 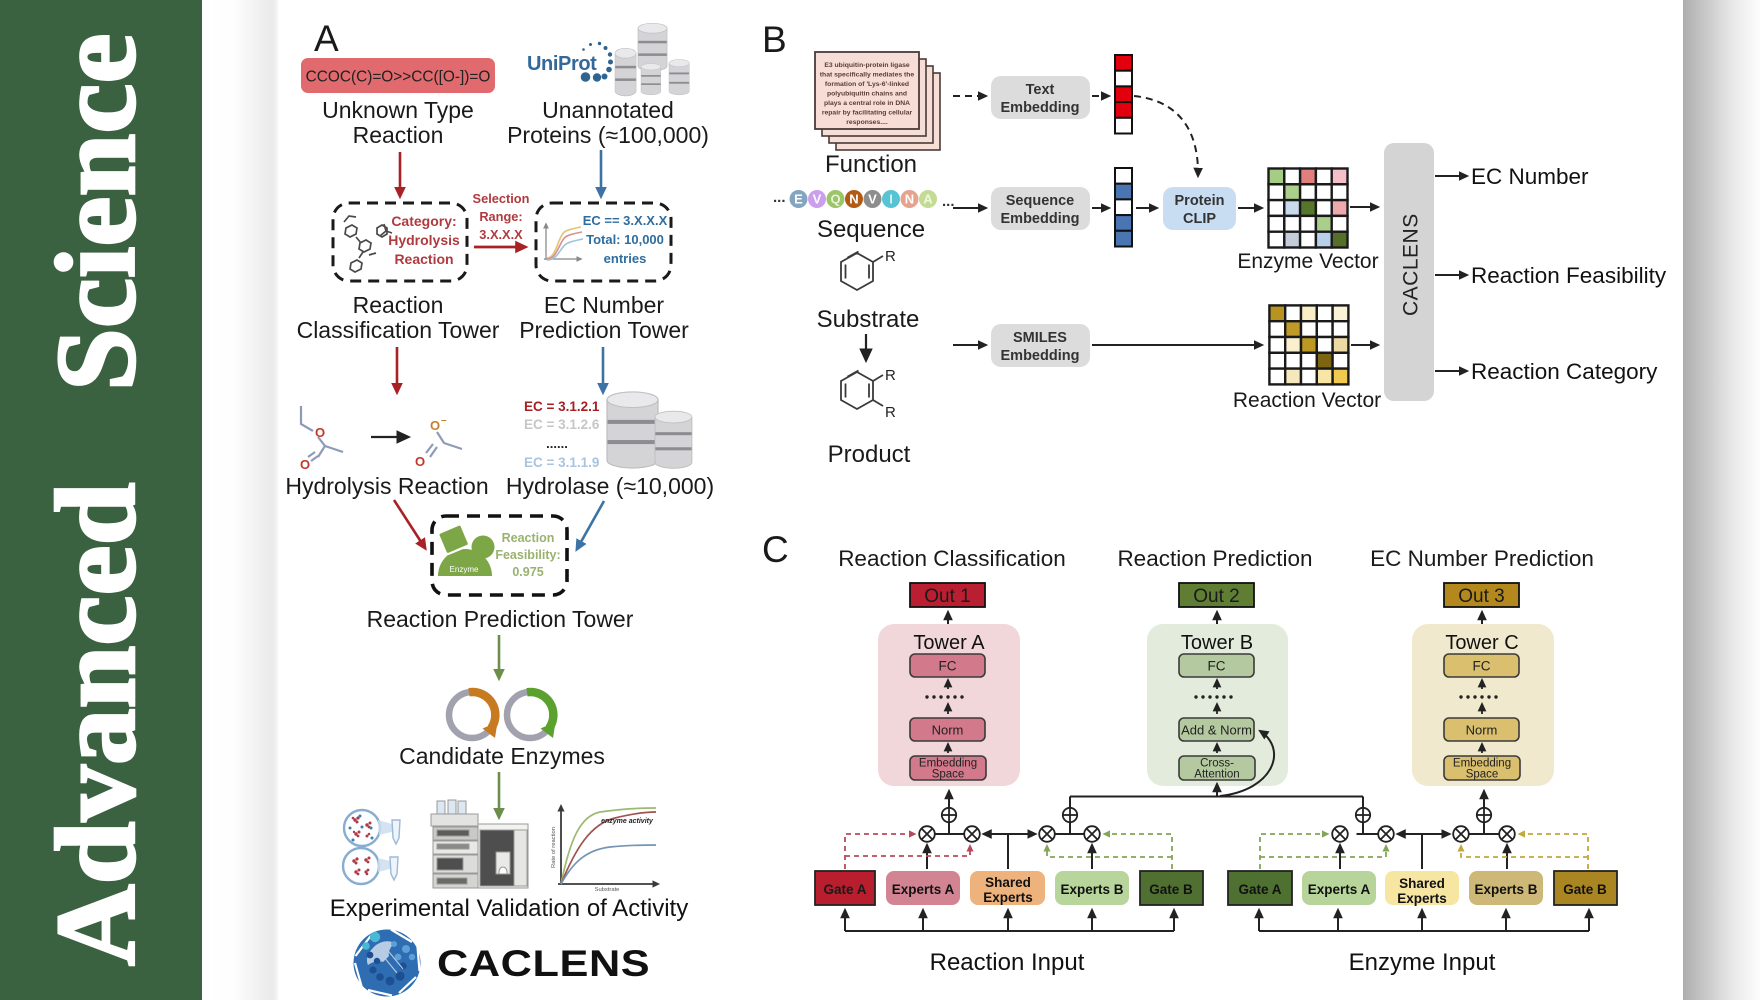 I want to click on svg-text: E, so click(x=798, y=199).